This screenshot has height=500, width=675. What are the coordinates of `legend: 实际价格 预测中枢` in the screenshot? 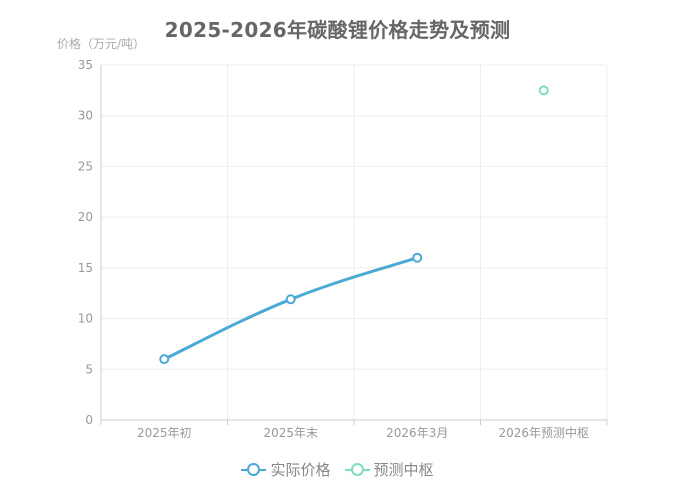 It's located at (337, 469).